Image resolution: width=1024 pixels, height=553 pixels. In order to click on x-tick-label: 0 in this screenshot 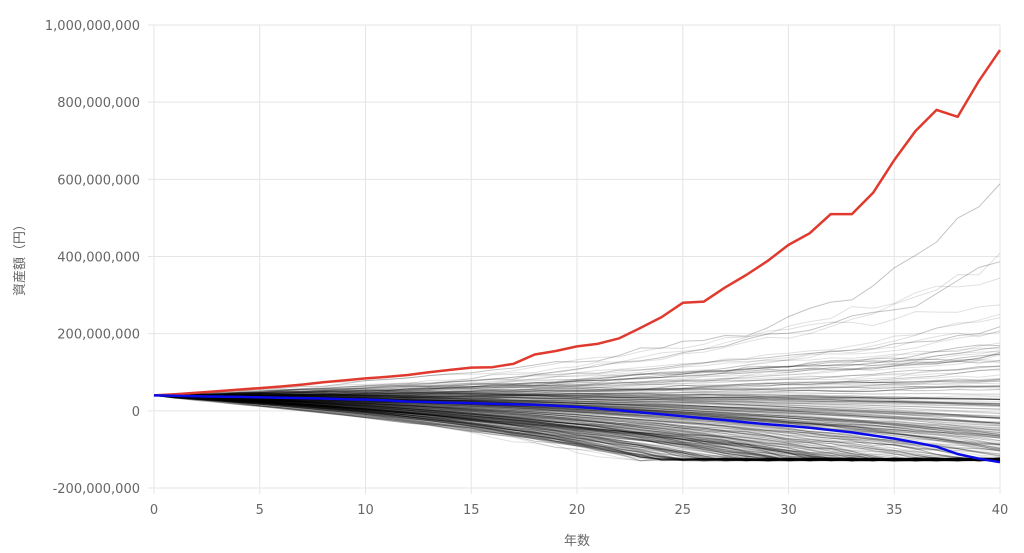, I will do `click(154, 510)`.